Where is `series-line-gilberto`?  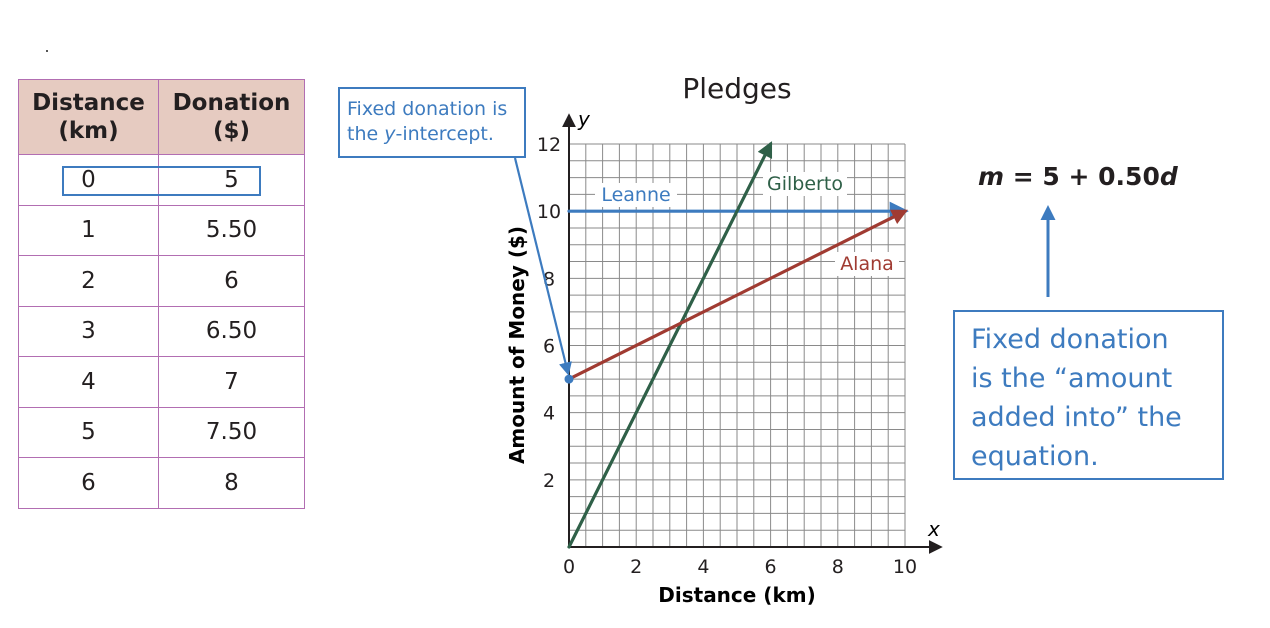
series-line-gilberto is located at coordinates (670, 345).